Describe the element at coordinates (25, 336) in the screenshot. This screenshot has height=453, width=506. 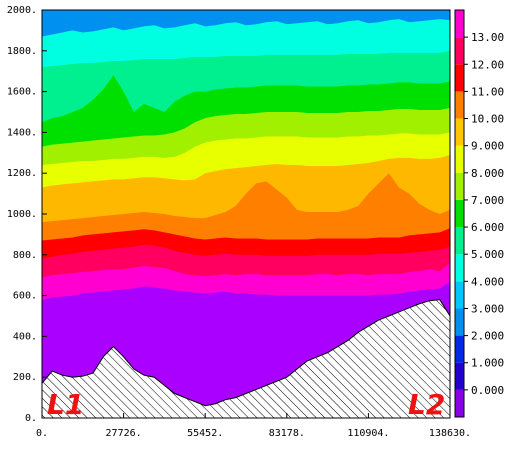
I see `y-tick-label: 400.` at that location.